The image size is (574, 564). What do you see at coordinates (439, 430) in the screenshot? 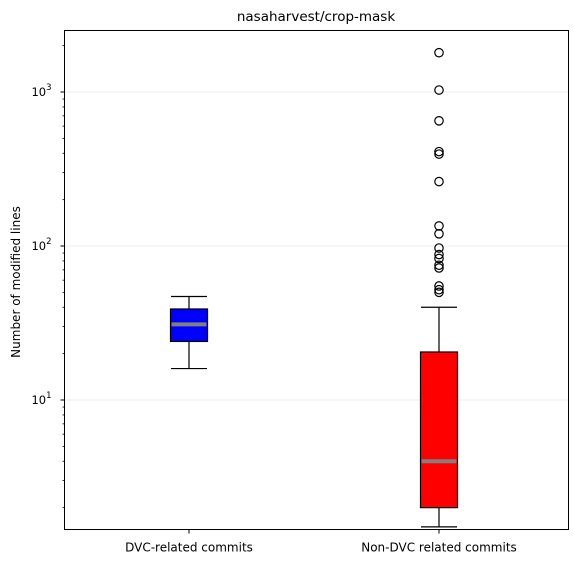
I see `box-iqr` at bounding box center [439, 430].